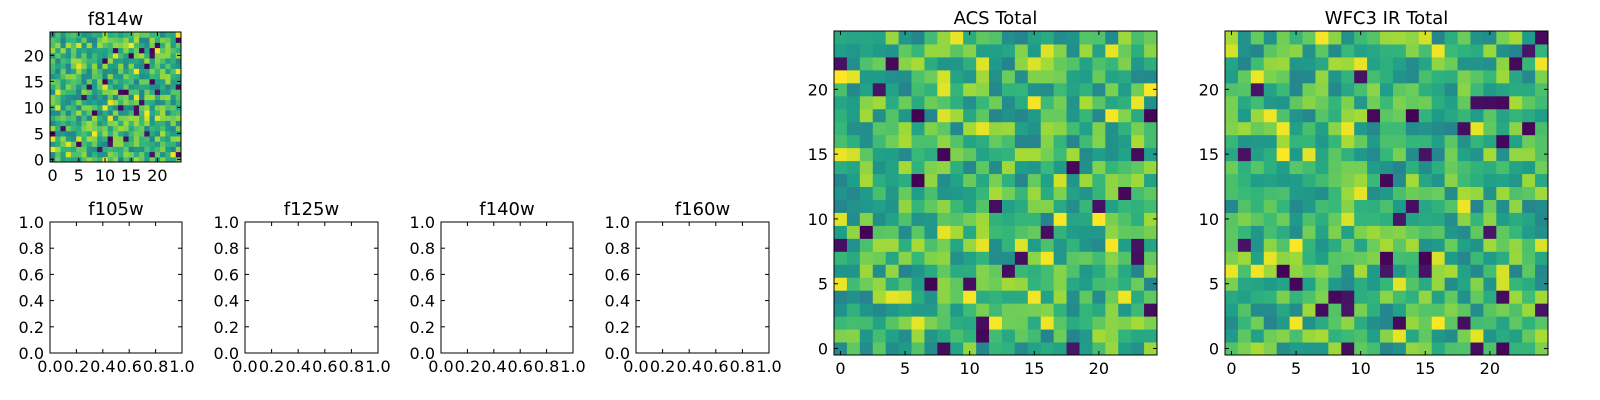  What do you see at coordinates (617, 353) in the screenshot?
I see `y-tick-label: 0.0` at bounding box center [617, 353].